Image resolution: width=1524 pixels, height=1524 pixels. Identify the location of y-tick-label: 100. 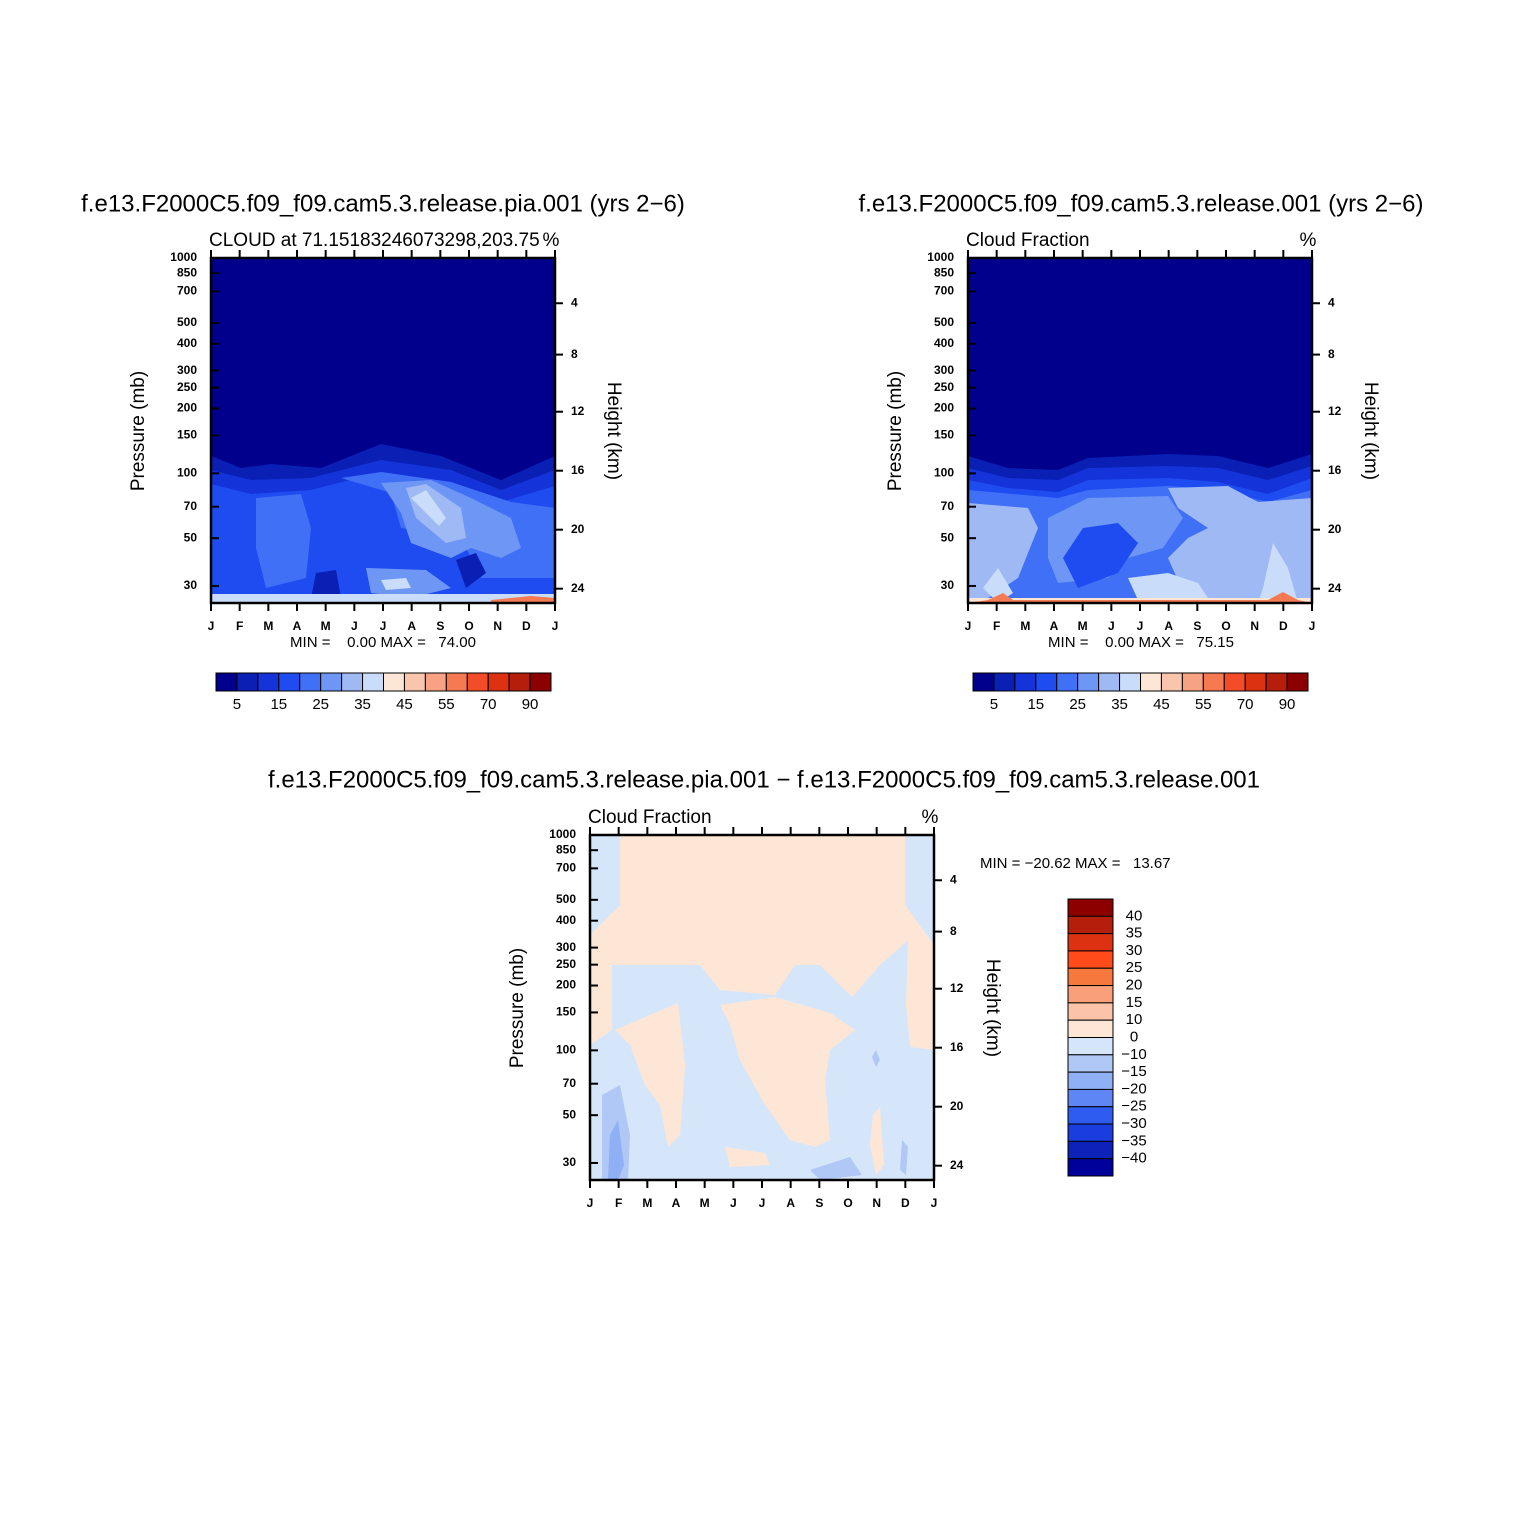
(566, 1050).